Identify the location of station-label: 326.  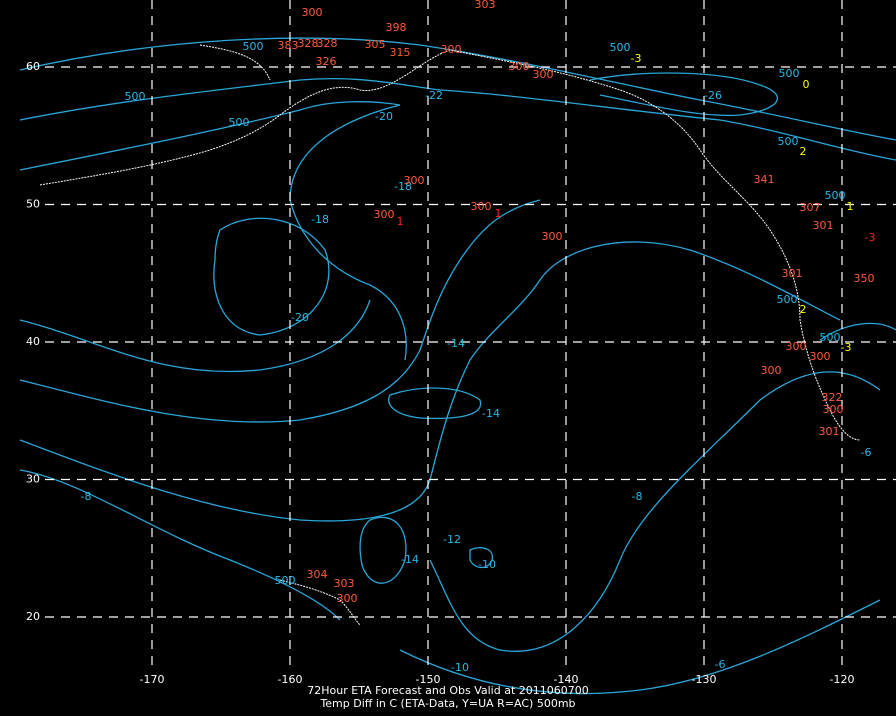
(326, 61).